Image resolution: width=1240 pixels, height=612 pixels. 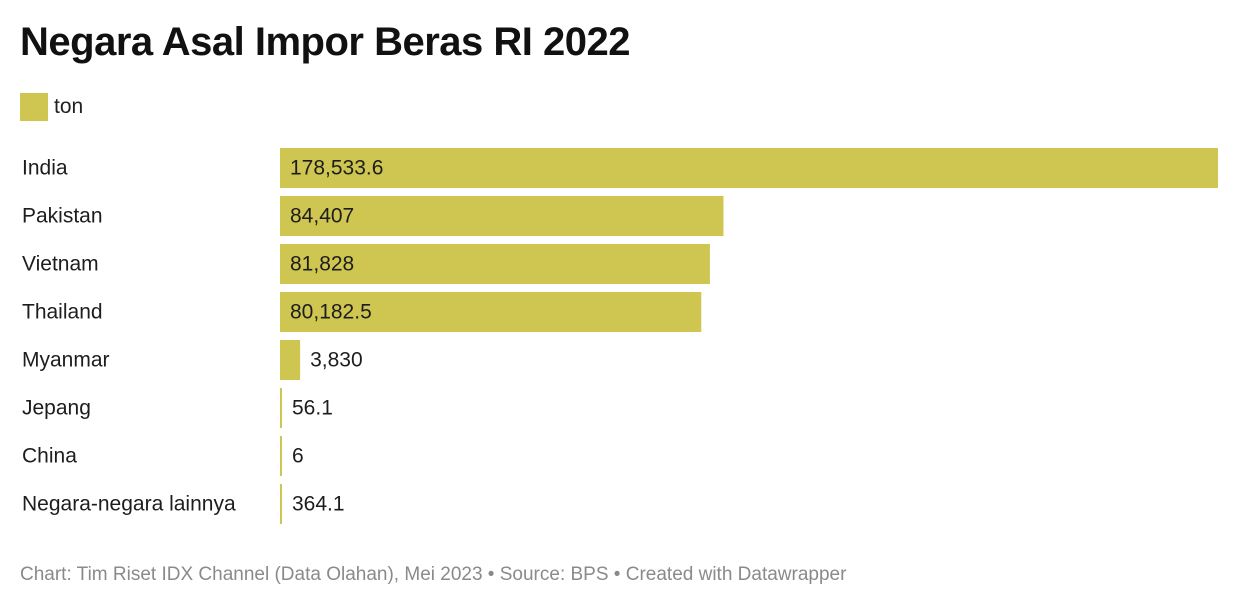 I want to click on category-label-vietnam: Vietnam, so click(x=60, y=264).